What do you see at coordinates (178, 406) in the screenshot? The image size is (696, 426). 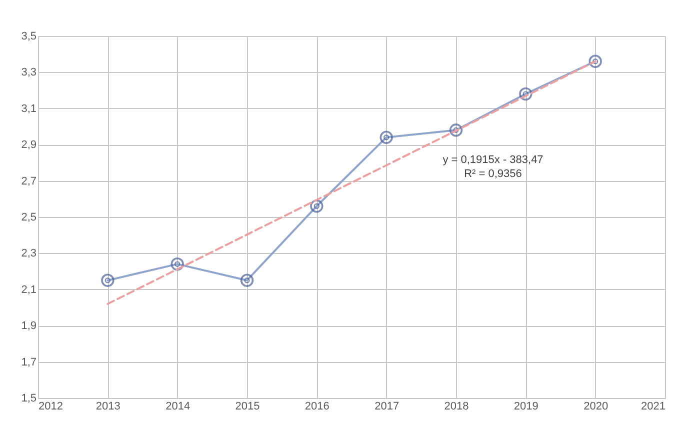 I see `x-tick-label: 2014` at bounding box center [178, 406].